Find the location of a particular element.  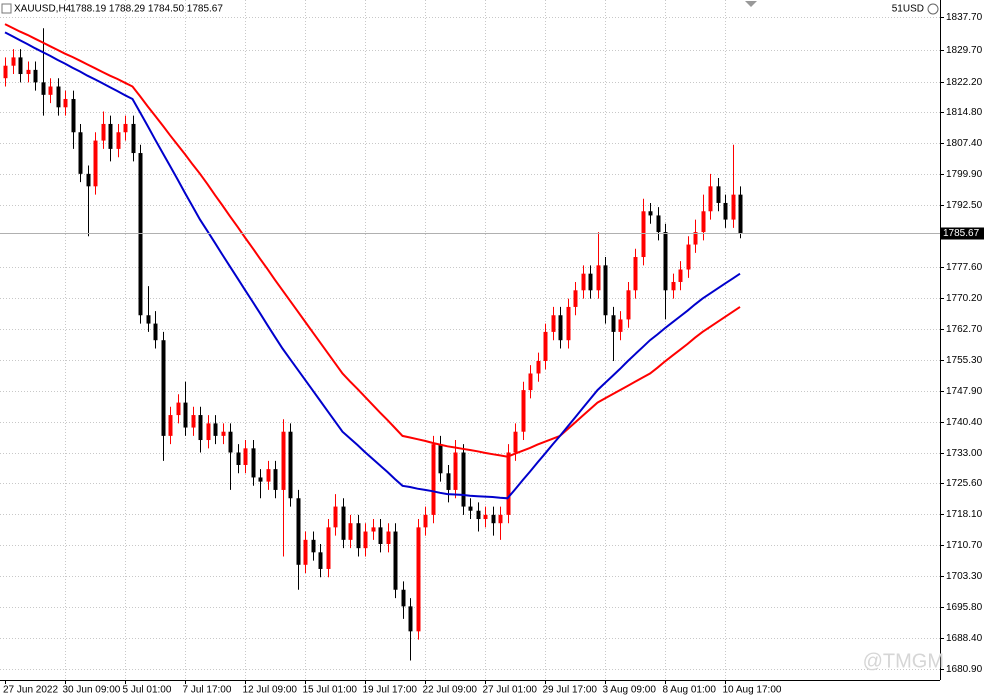

close-button is located at coordinates (933, 9).